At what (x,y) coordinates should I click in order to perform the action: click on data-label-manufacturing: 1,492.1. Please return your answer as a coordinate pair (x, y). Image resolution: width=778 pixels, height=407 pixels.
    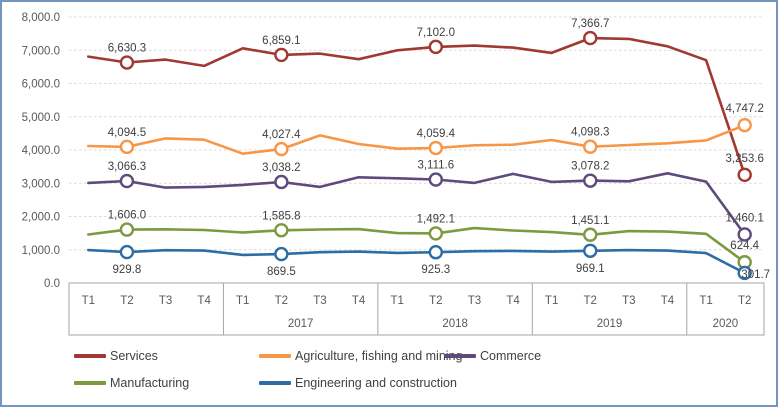
    Looking at the image, I should click on (436, 219).